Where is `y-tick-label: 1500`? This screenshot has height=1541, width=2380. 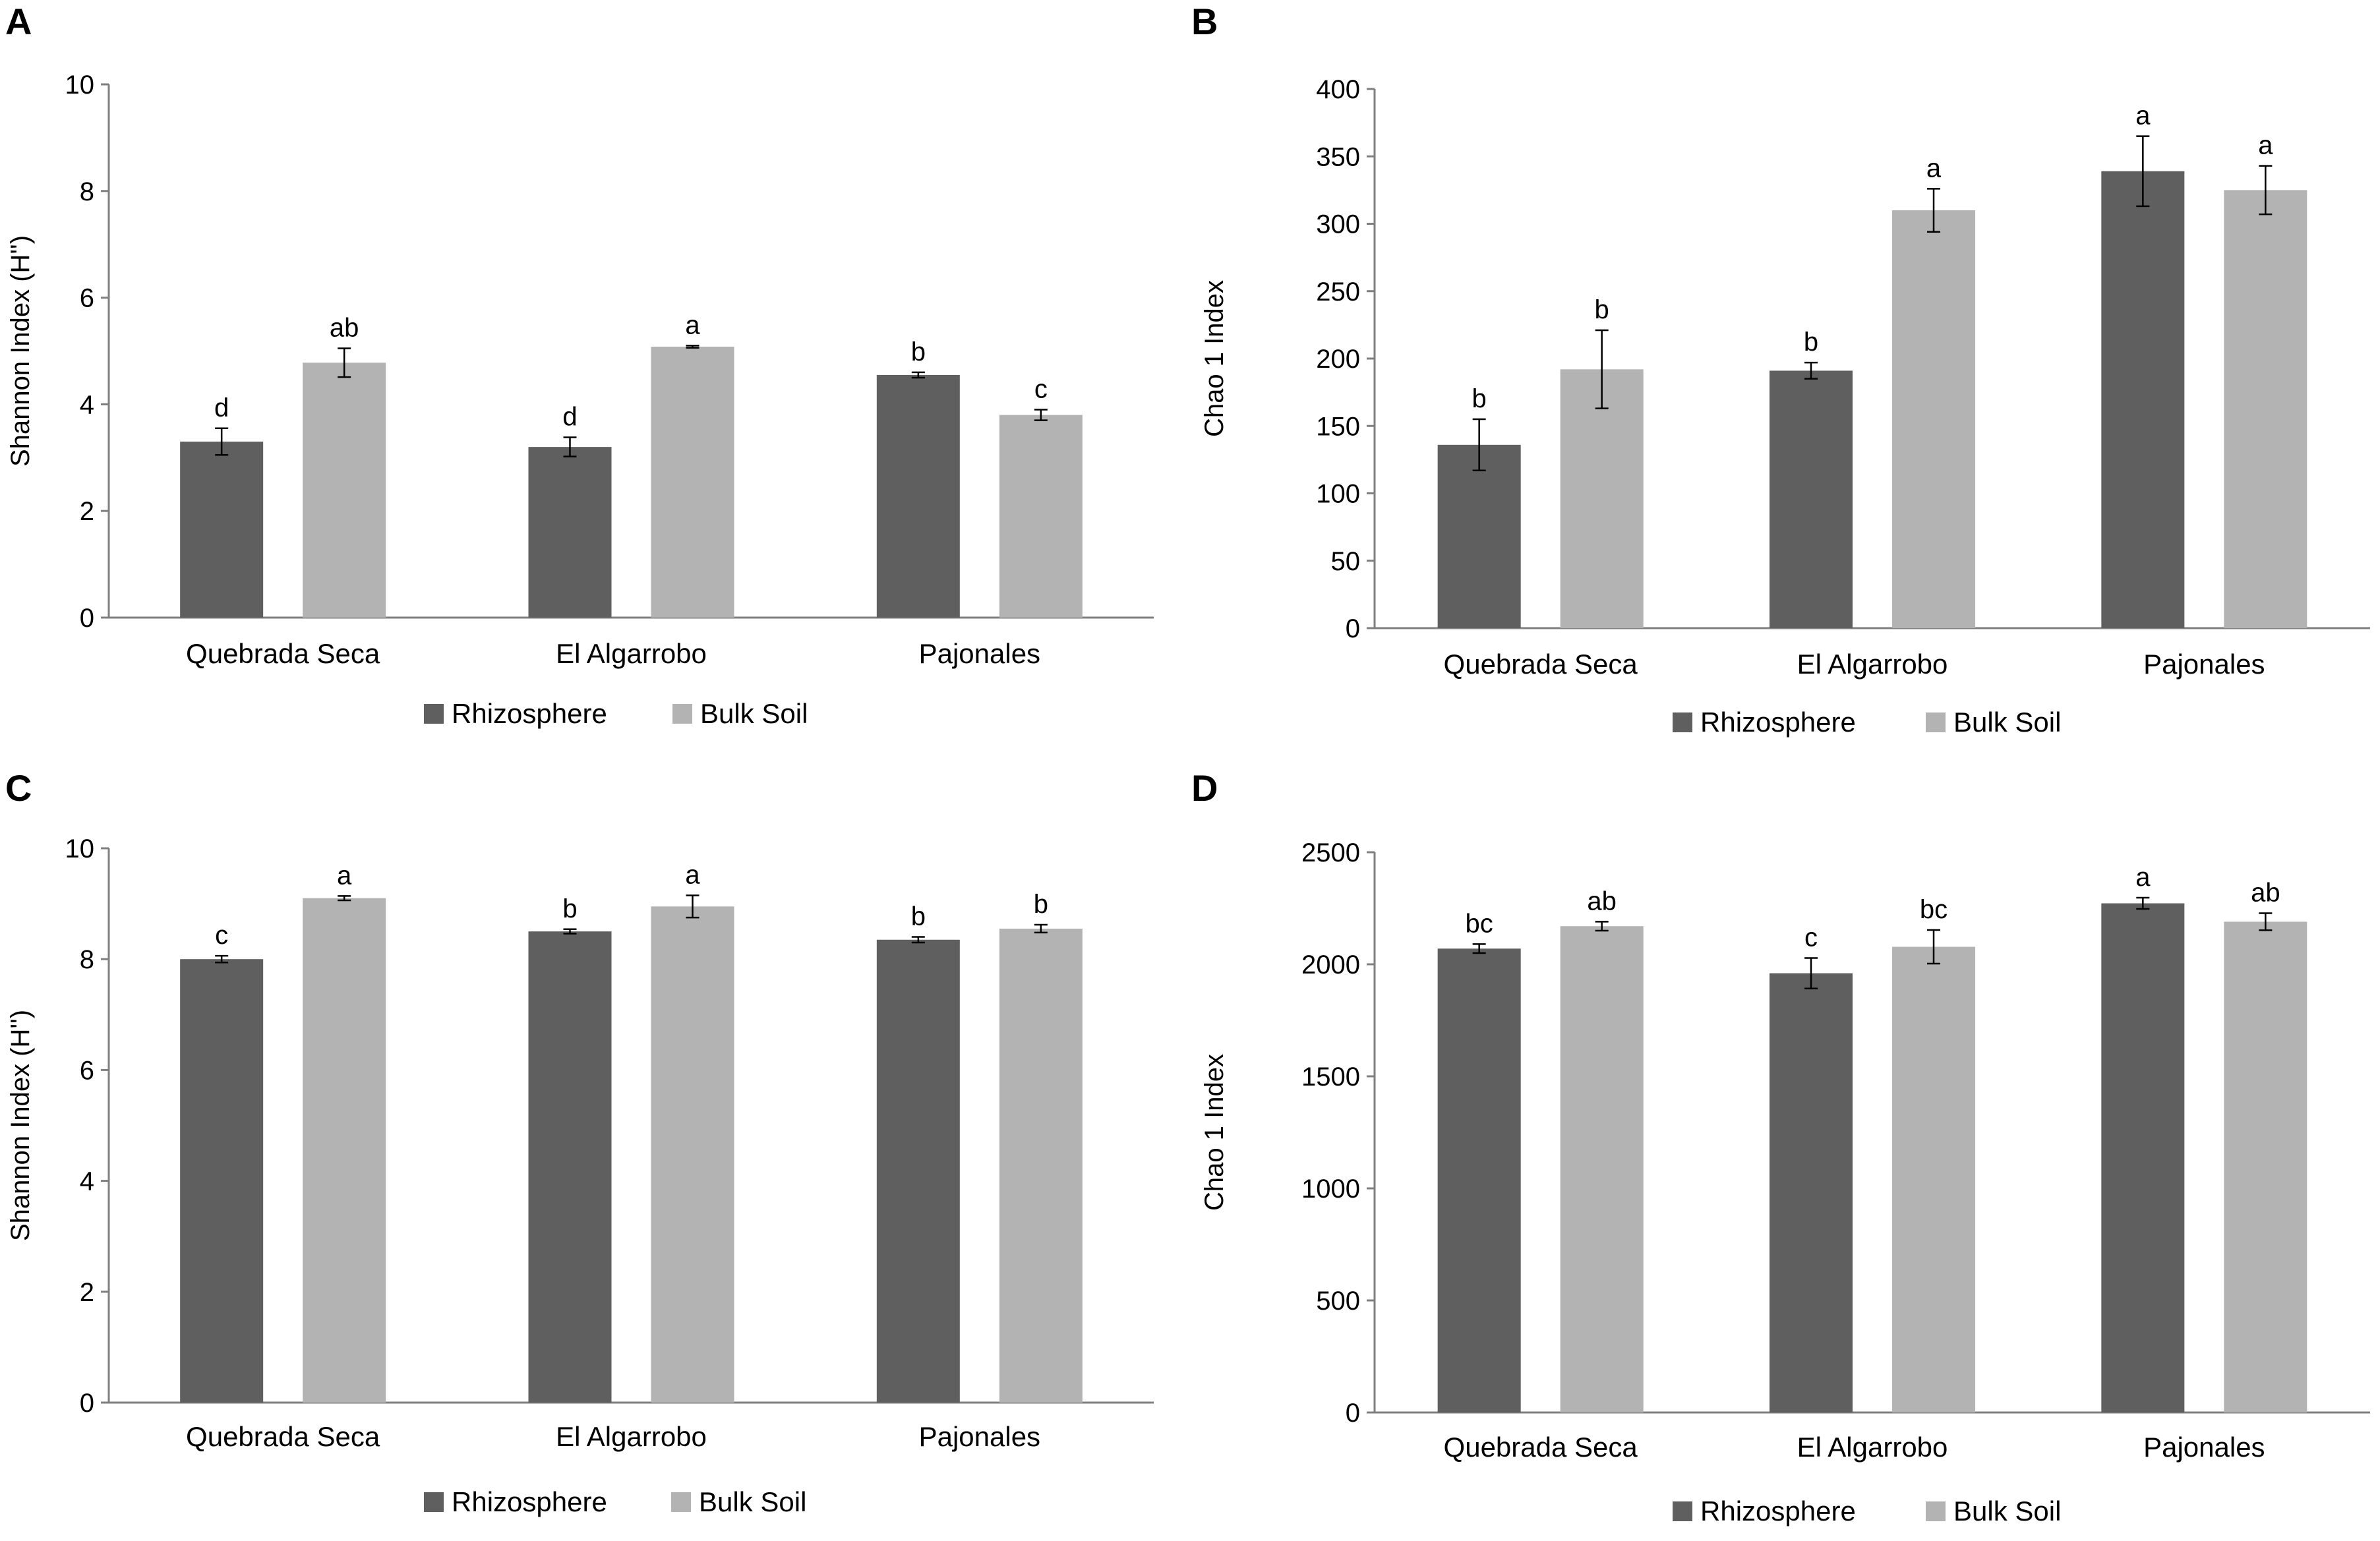 y-tick-label: 1500 is located at coordinates (1330, 1076).